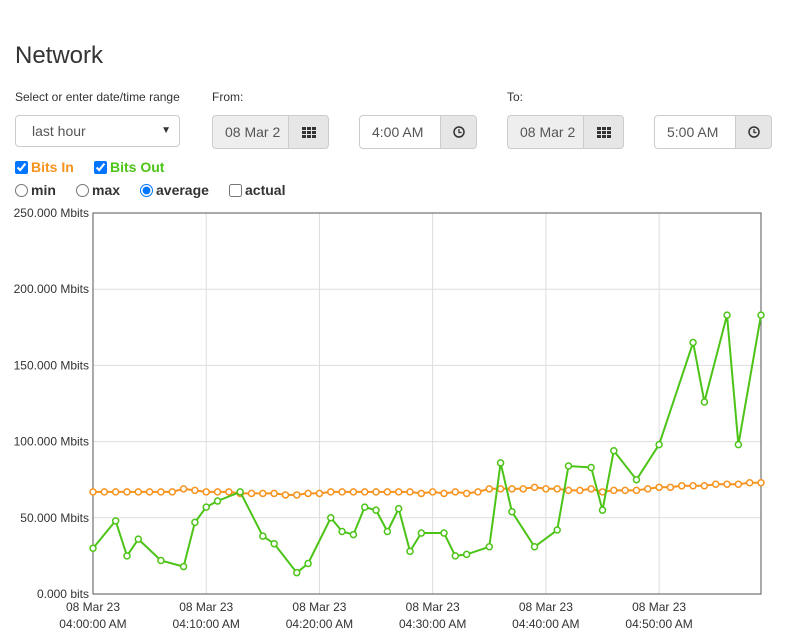 The image size is (787, 634). Describe the element at coordinates (257, 190) in the screenshot. I see `mode-actual: actual` at that location.